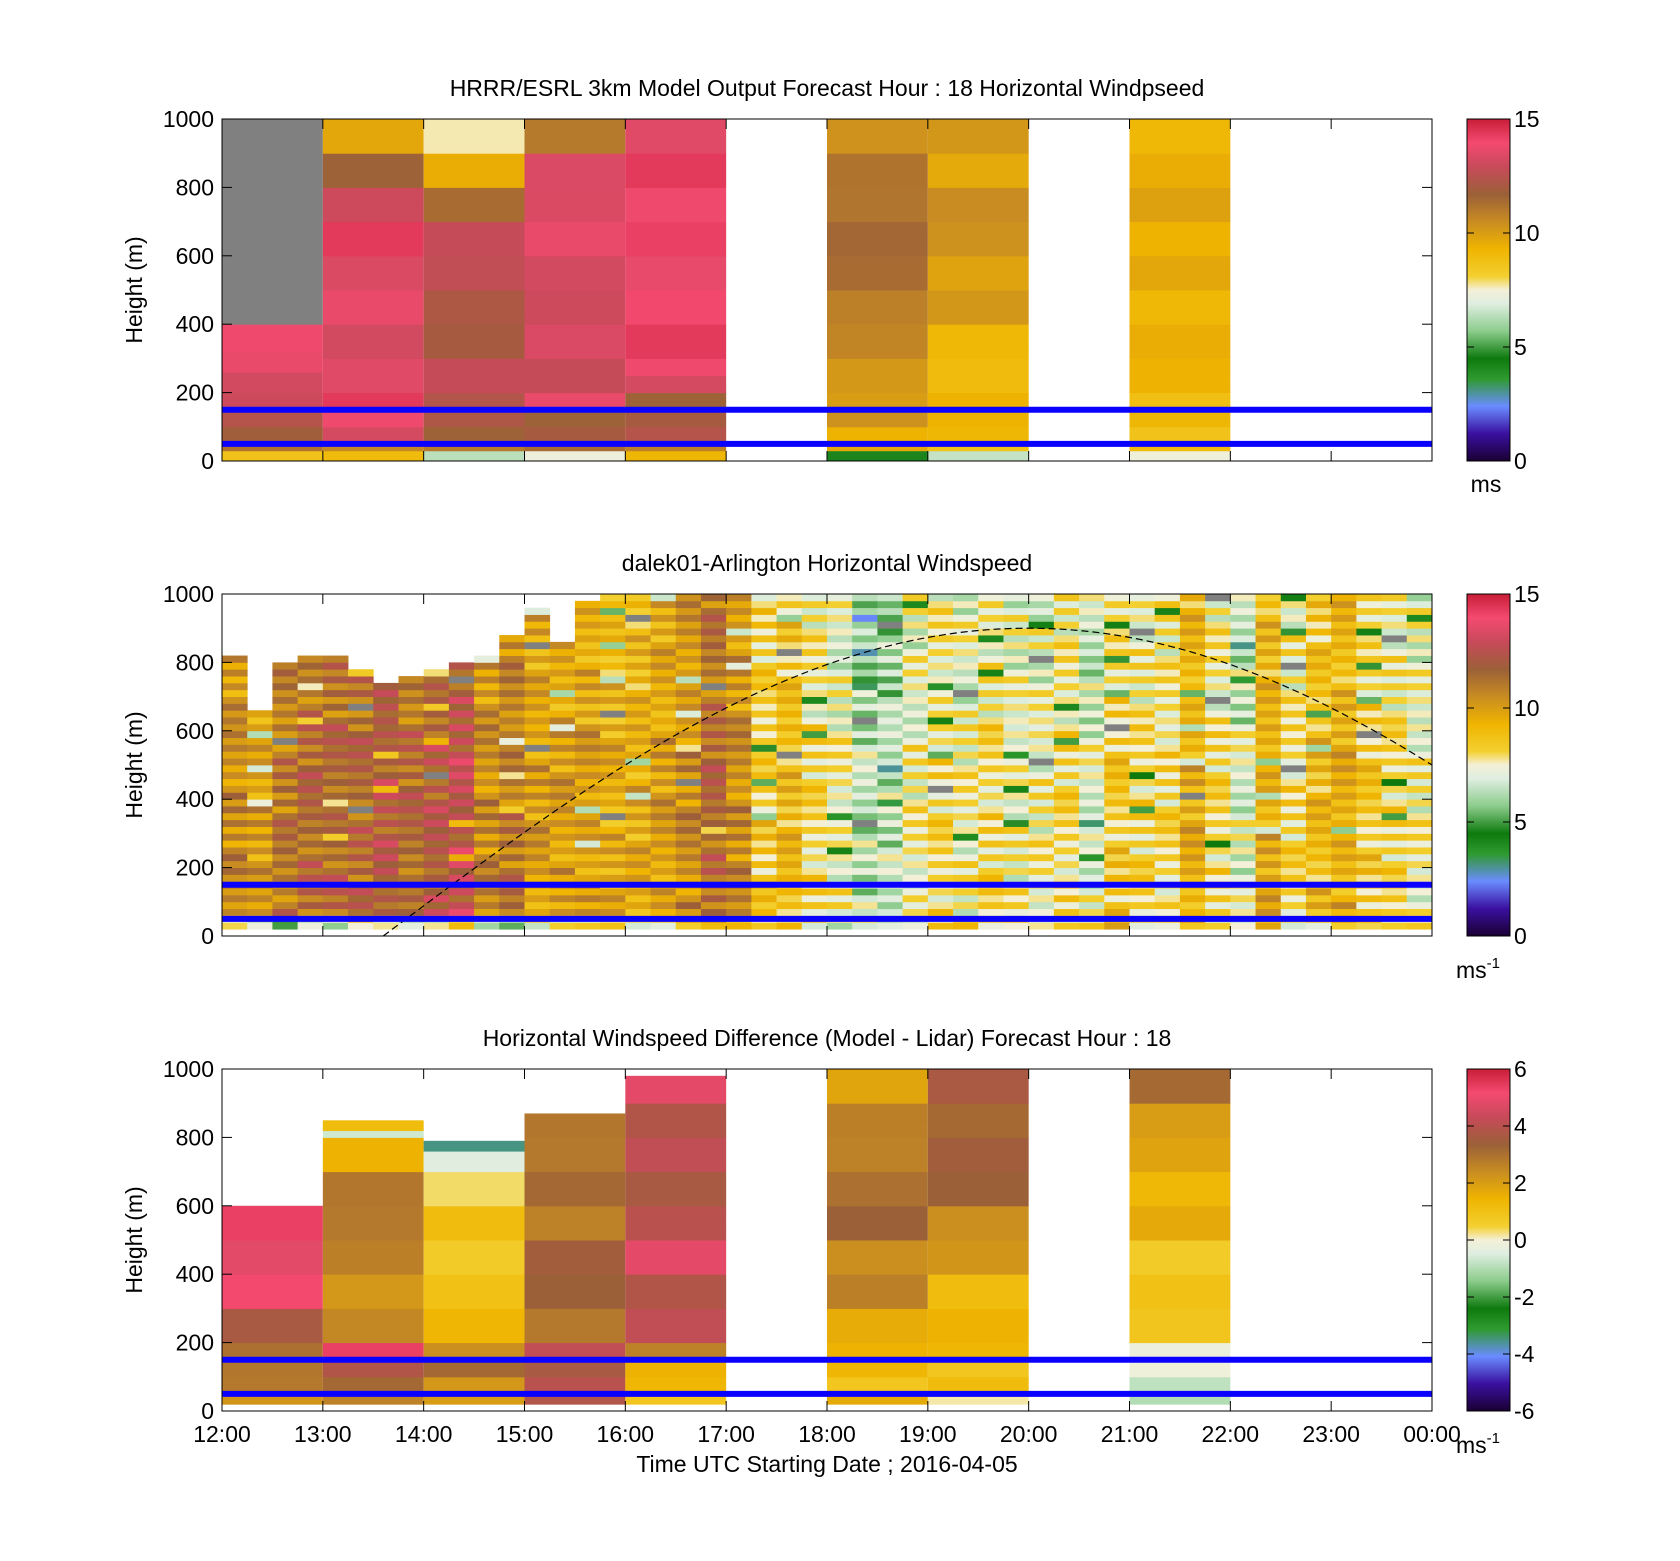  Describe the element at coordinates (1488, 765) in the screenshot. I see `lidar-colorbar-bar` at that location.